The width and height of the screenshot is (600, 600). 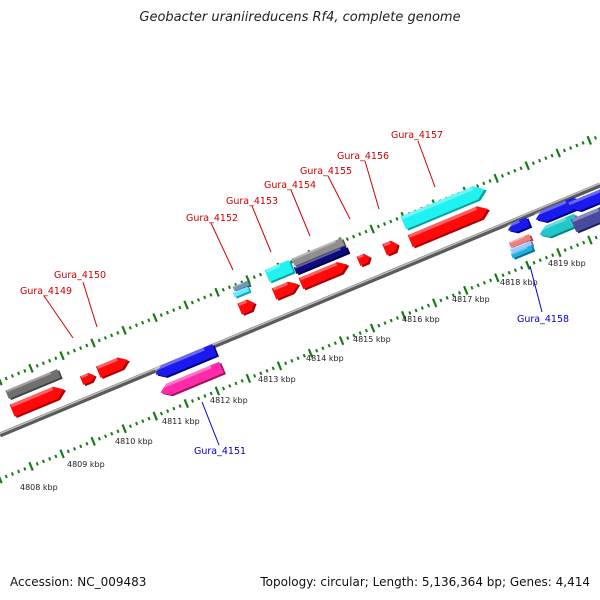 I want to click on feature-teal, so click(x=559, y=227).